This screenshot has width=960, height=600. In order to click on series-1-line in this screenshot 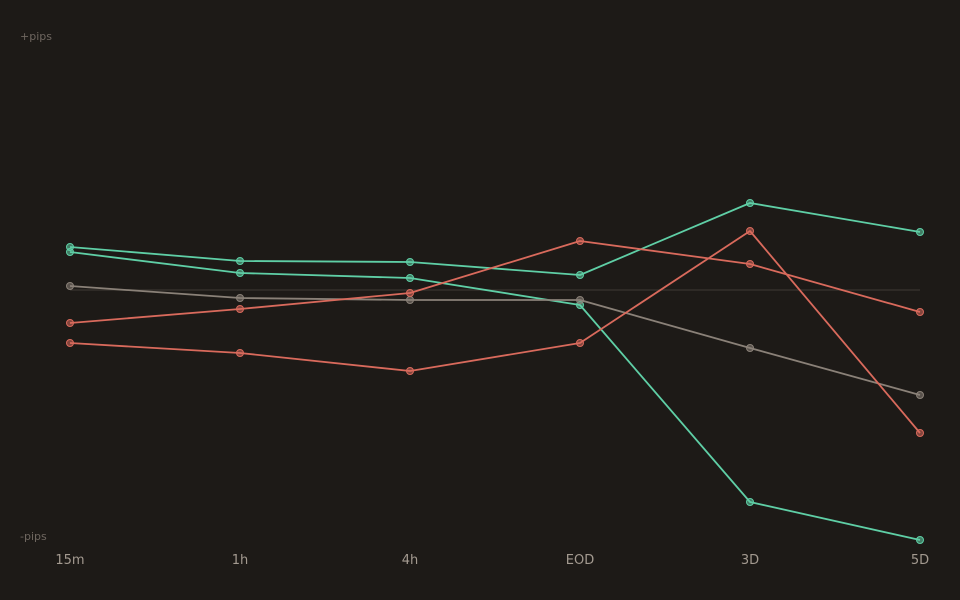, I will do `click(495, 239)`.